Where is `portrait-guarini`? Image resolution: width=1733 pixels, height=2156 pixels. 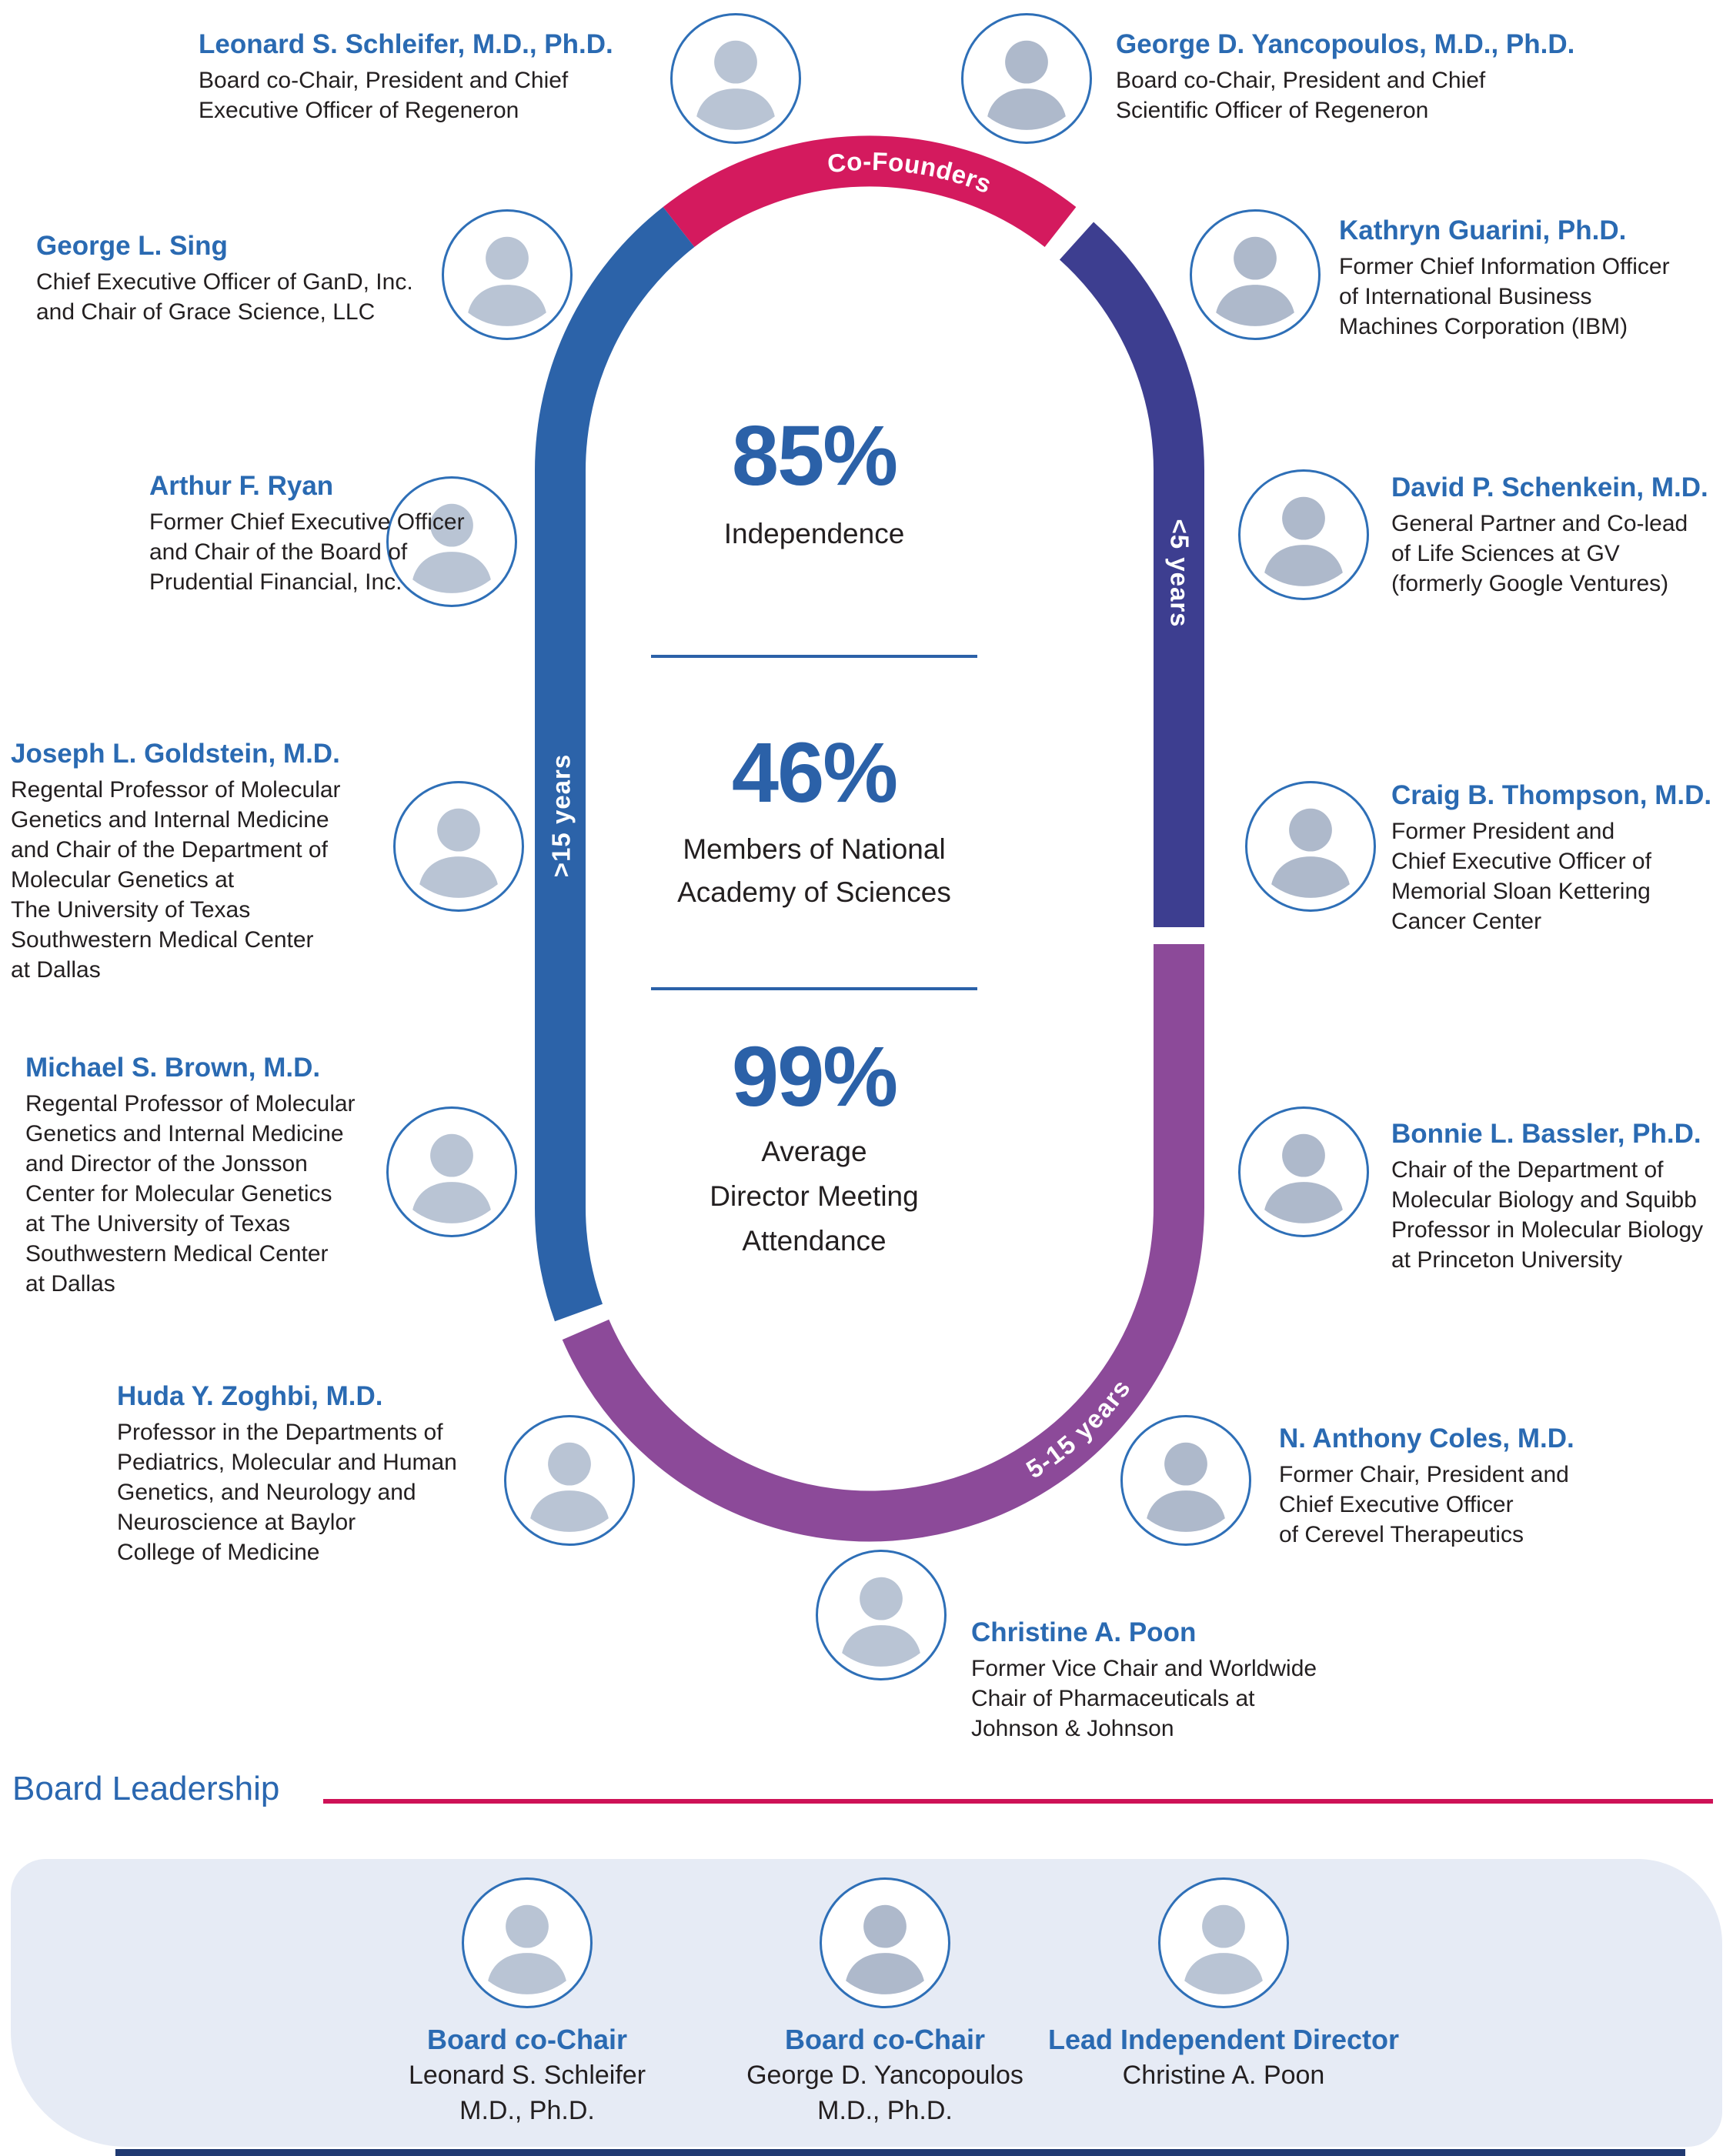 portrait-guarini is located at coordinates (1256, 274).